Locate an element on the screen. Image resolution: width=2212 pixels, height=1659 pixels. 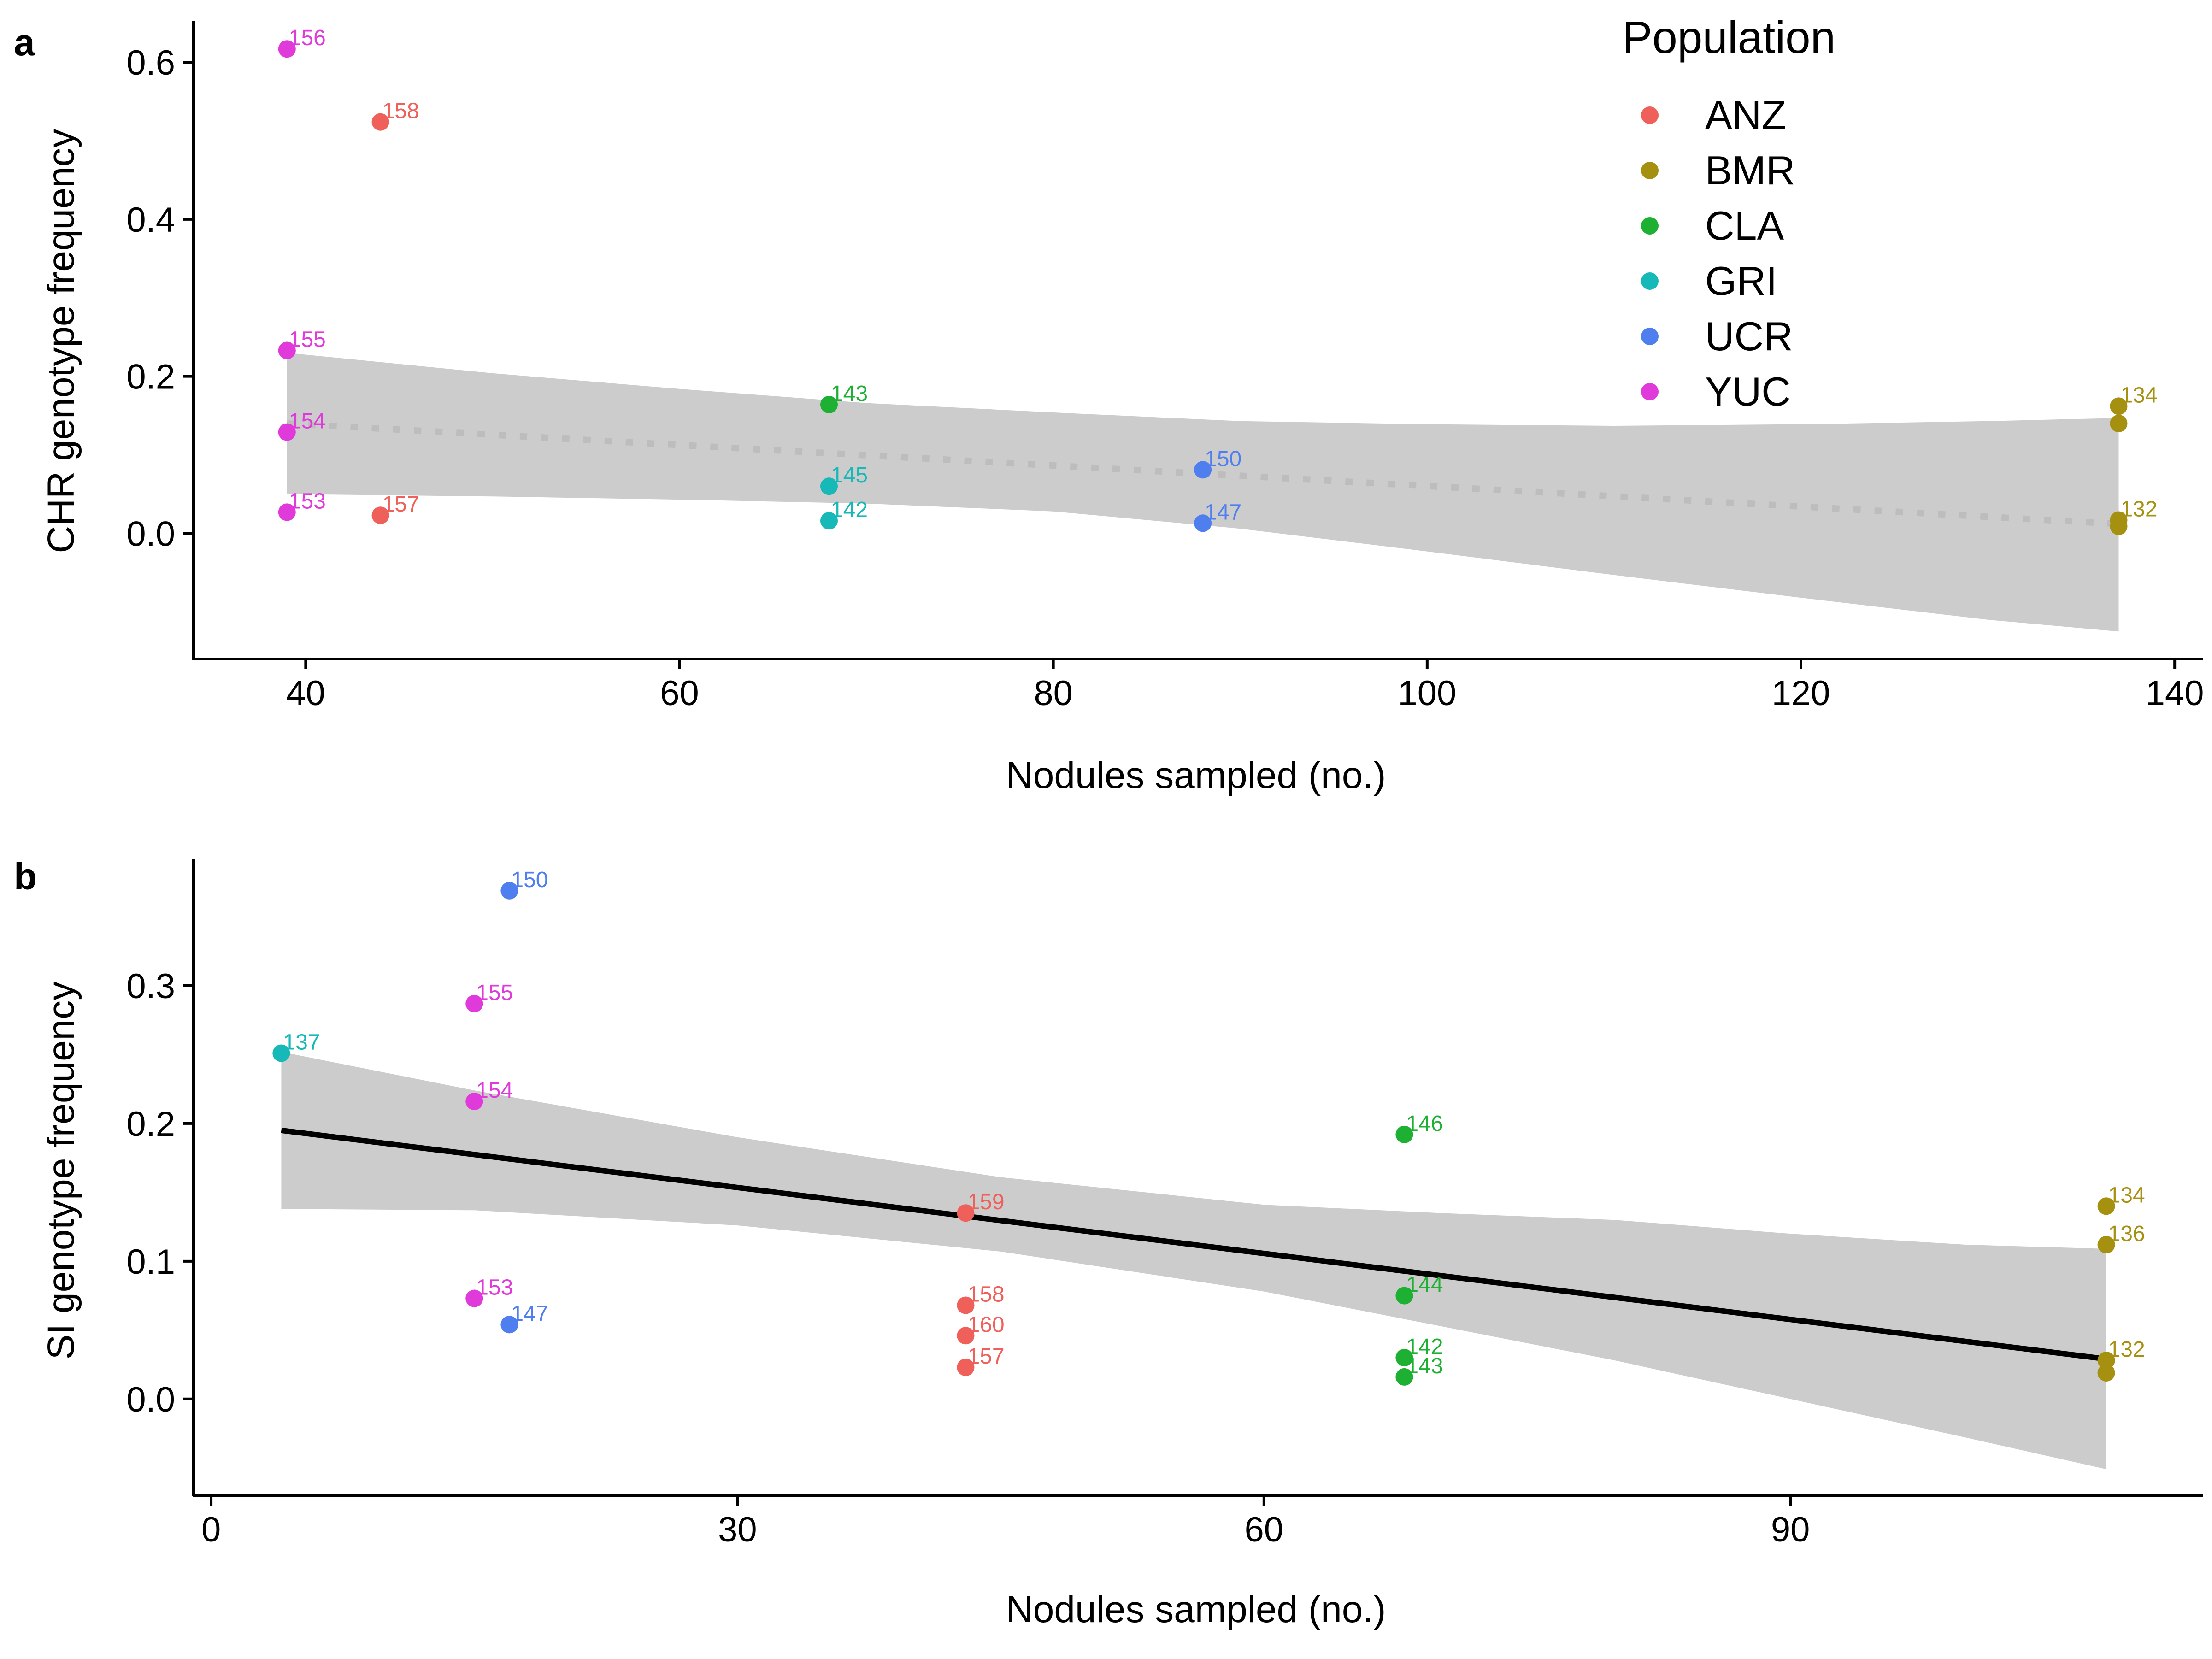
panel-b-y-axis-title: SI genotype frequency is located at coordinates (61, 1171).